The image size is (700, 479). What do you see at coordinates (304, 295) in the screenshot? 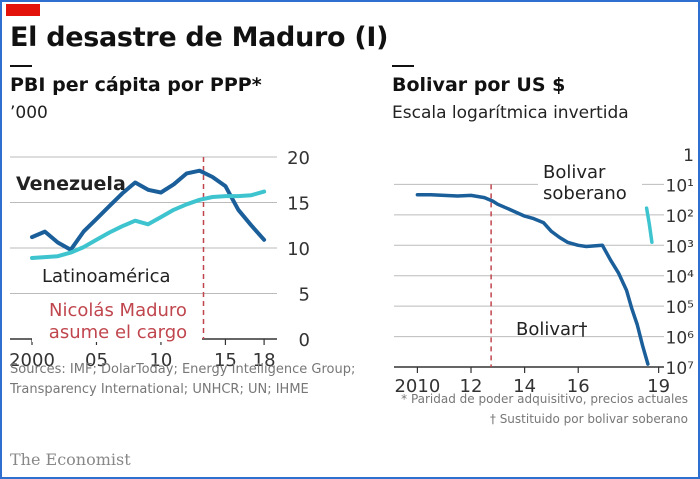
I see `left-y-tick-label: 5` at bounding box center [304, 295].